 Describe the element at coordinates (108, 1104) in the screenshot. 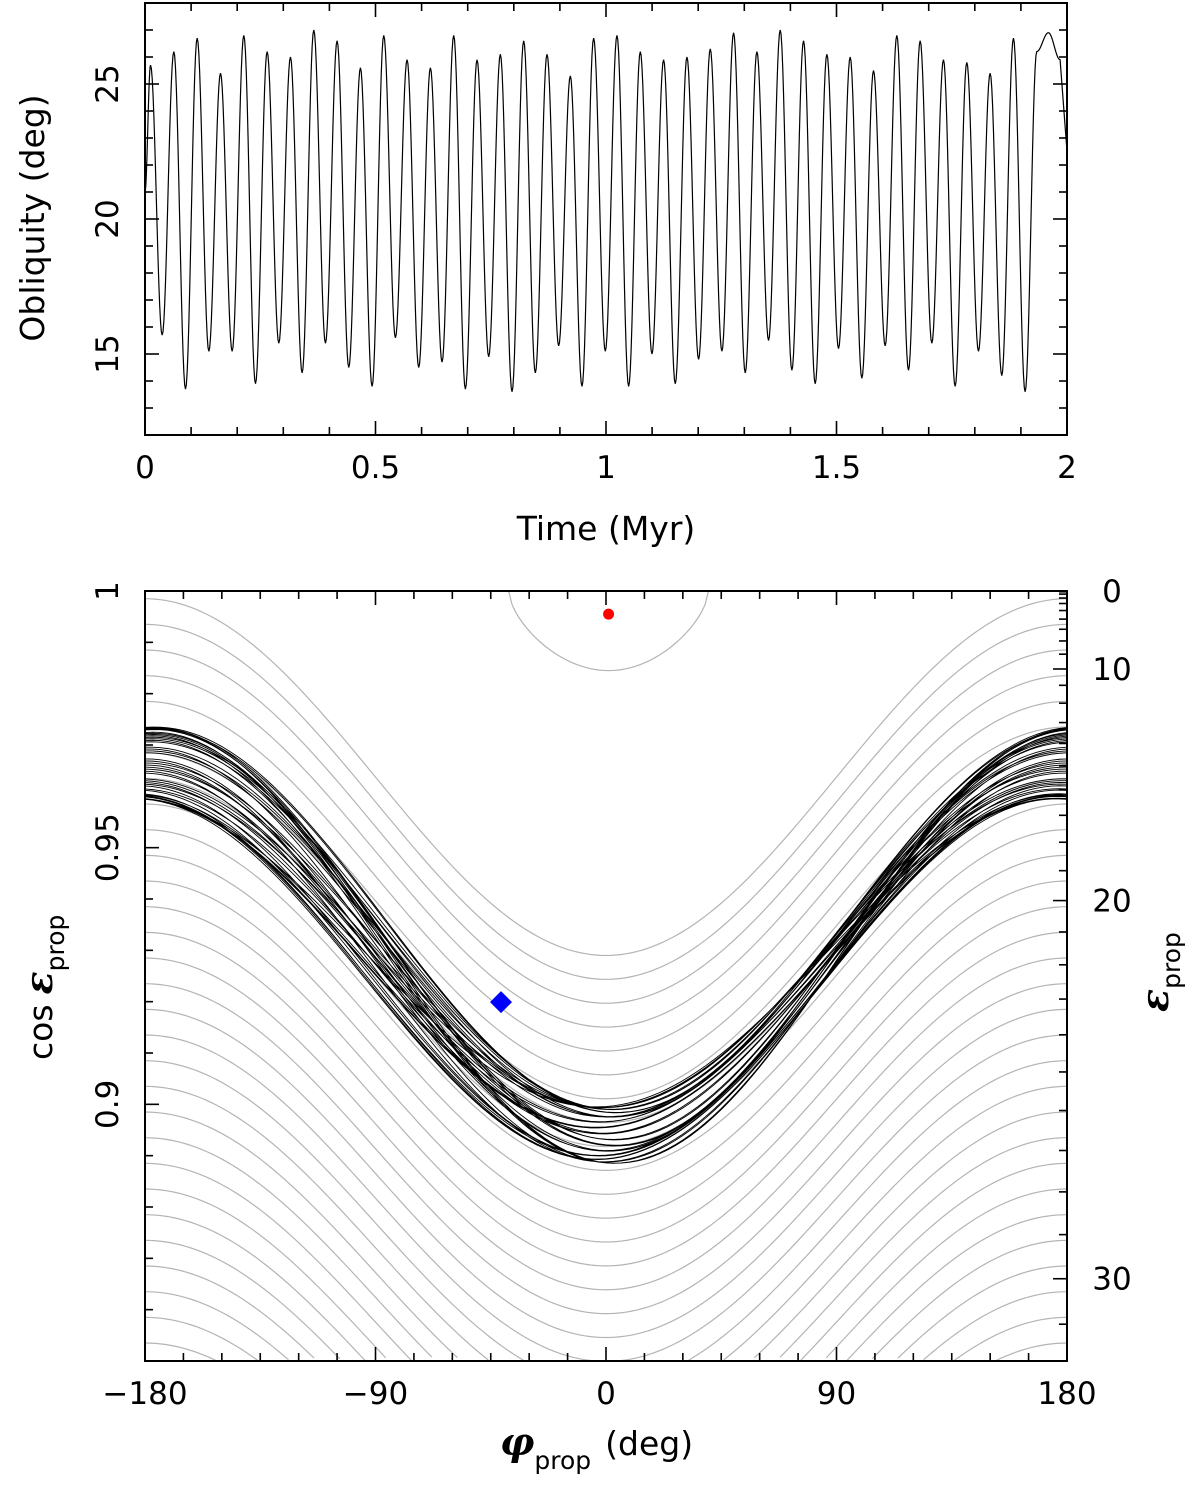

I see `y-tick-label: 0.9` at that location.